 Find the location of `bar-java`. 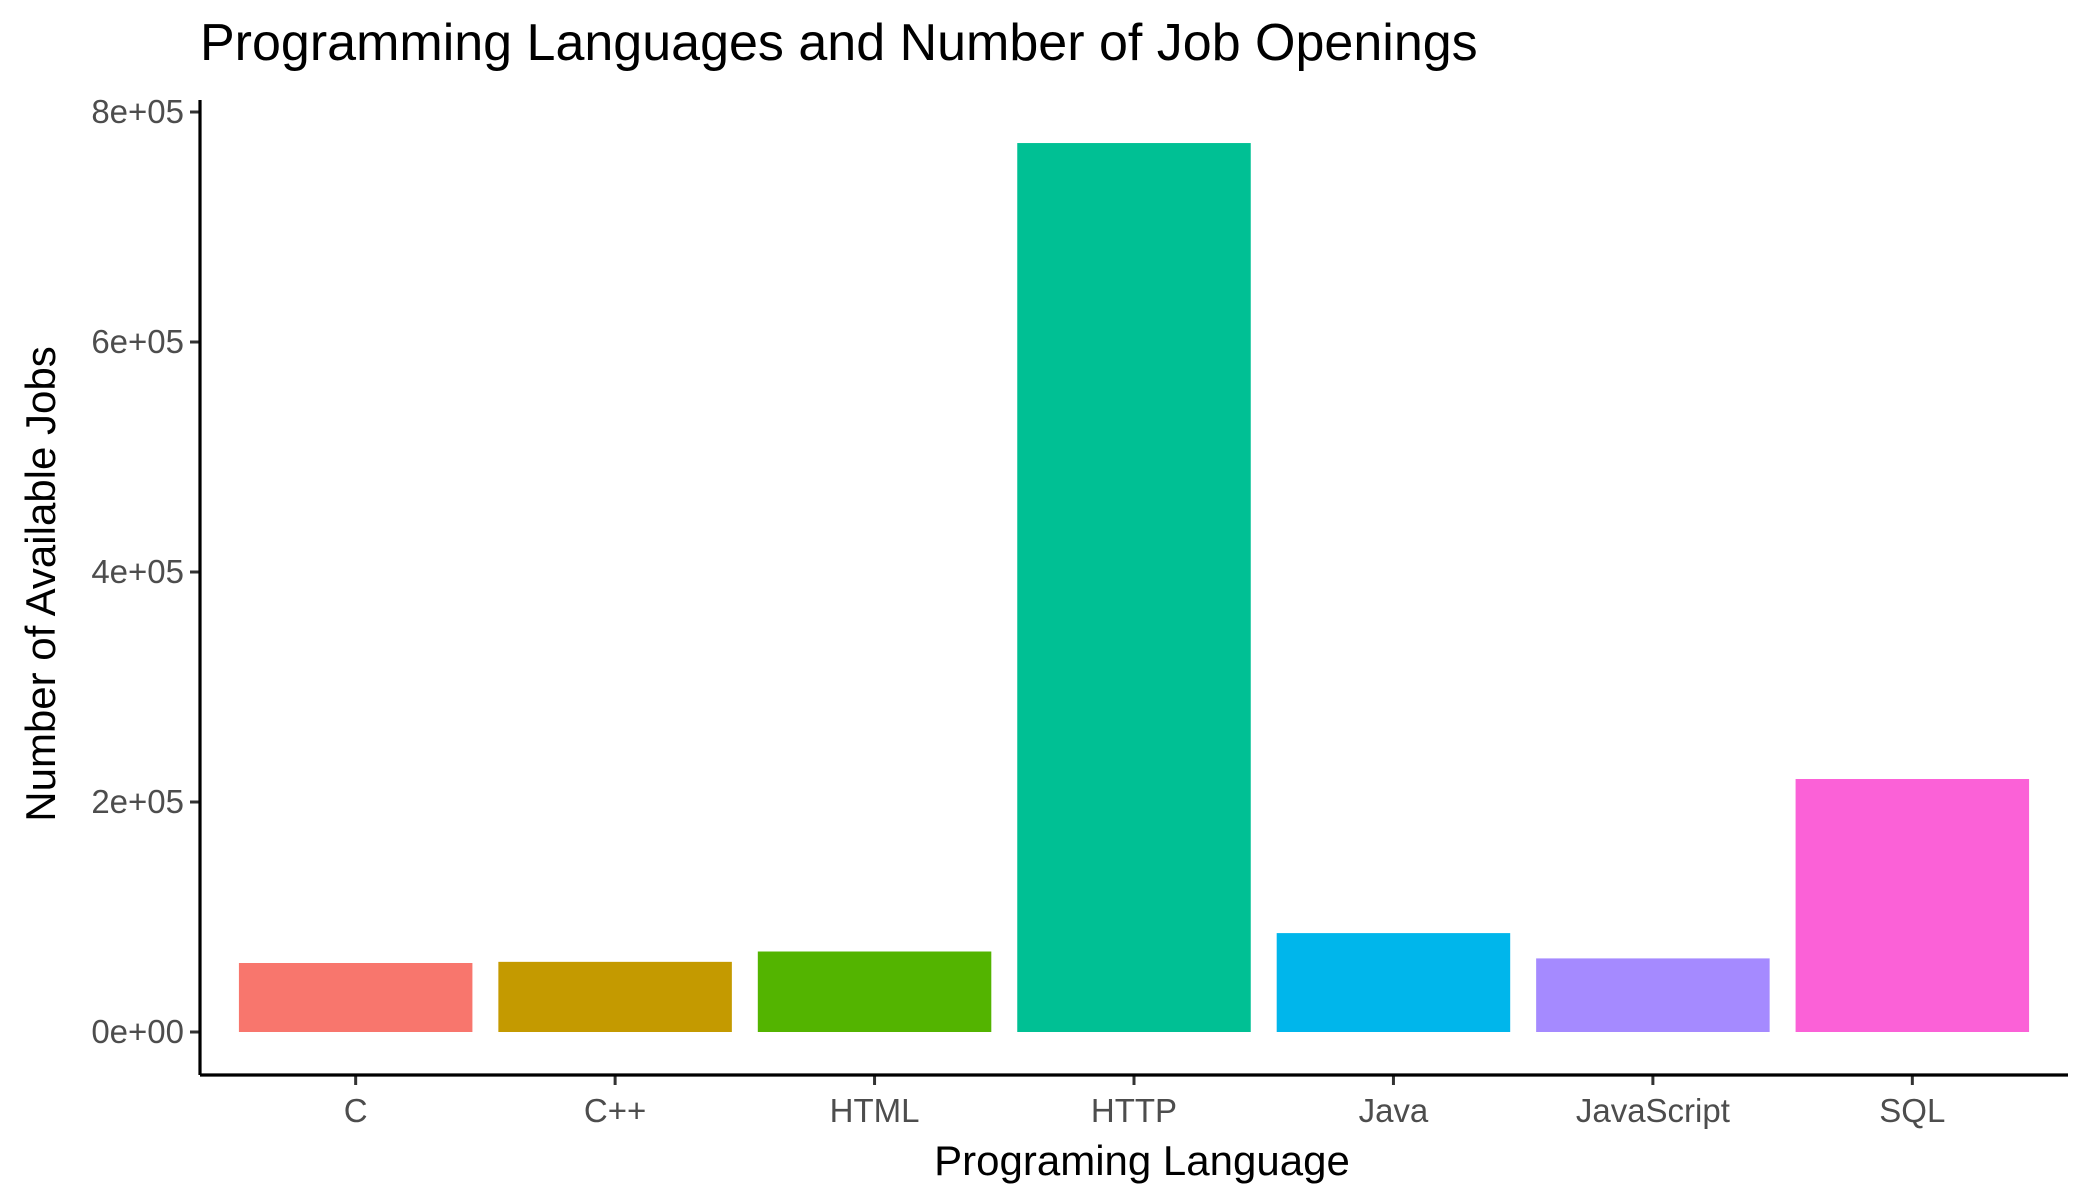

bar-java is located at coordinates (1393, 982).